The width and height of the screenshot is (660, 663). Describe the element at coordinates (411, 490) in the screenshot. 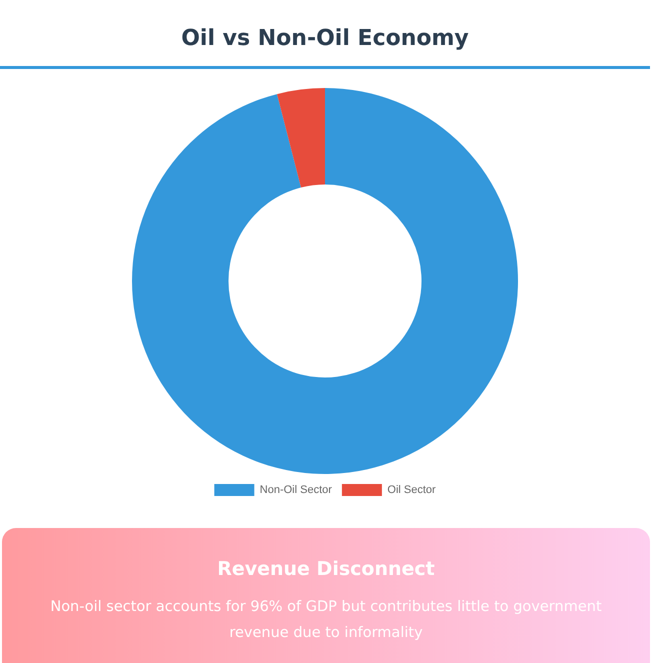

I see `legend-label: Oil Sector` at that location.